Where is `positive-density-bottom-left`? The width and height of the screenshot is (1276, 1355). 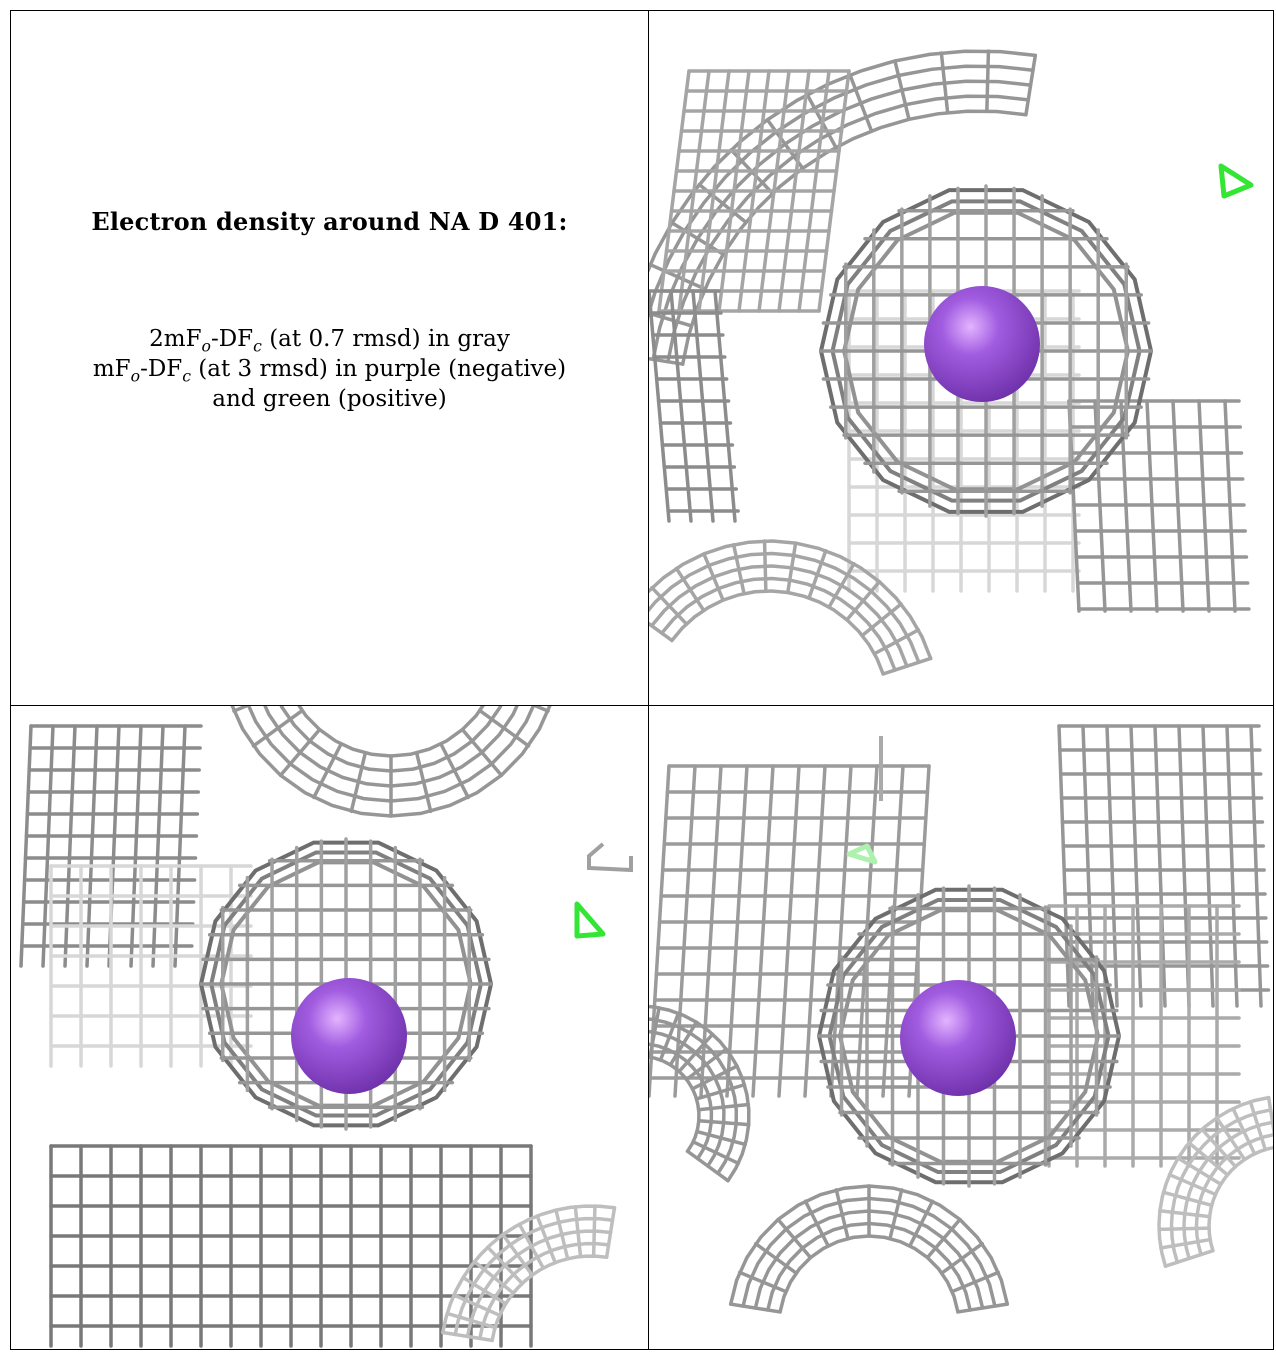 positive-density-bottom-left is located at coordinates (590, 920).